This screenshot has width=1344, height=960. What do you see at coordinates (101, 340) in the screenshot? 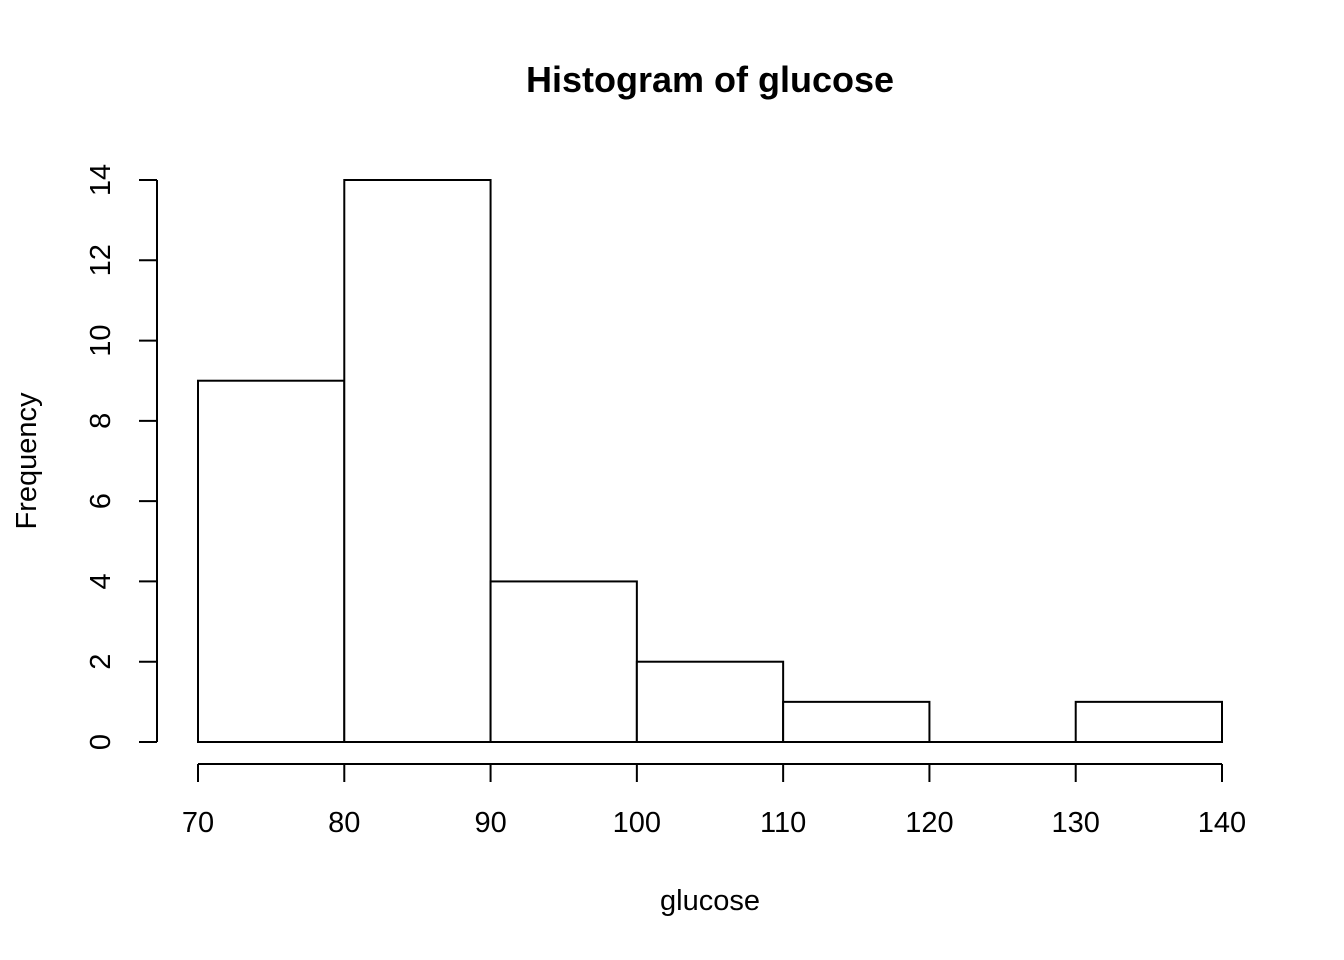
I see `y-tick-label: 10` at bounding box center [101, 340].